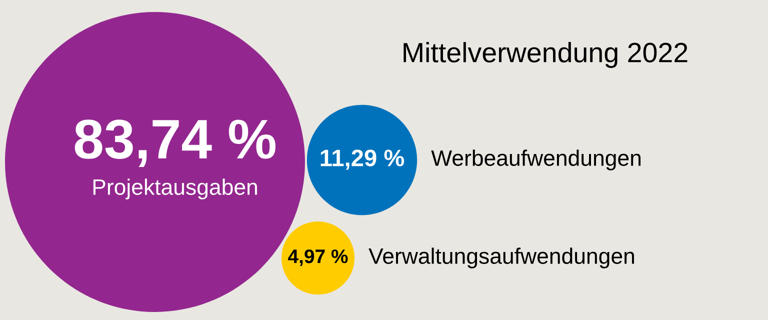 This screenshot has height=320, width=768. Describe the element at coordinates (175, 143) in the screenshot. I see `data-label: 83,74 %` at that location.